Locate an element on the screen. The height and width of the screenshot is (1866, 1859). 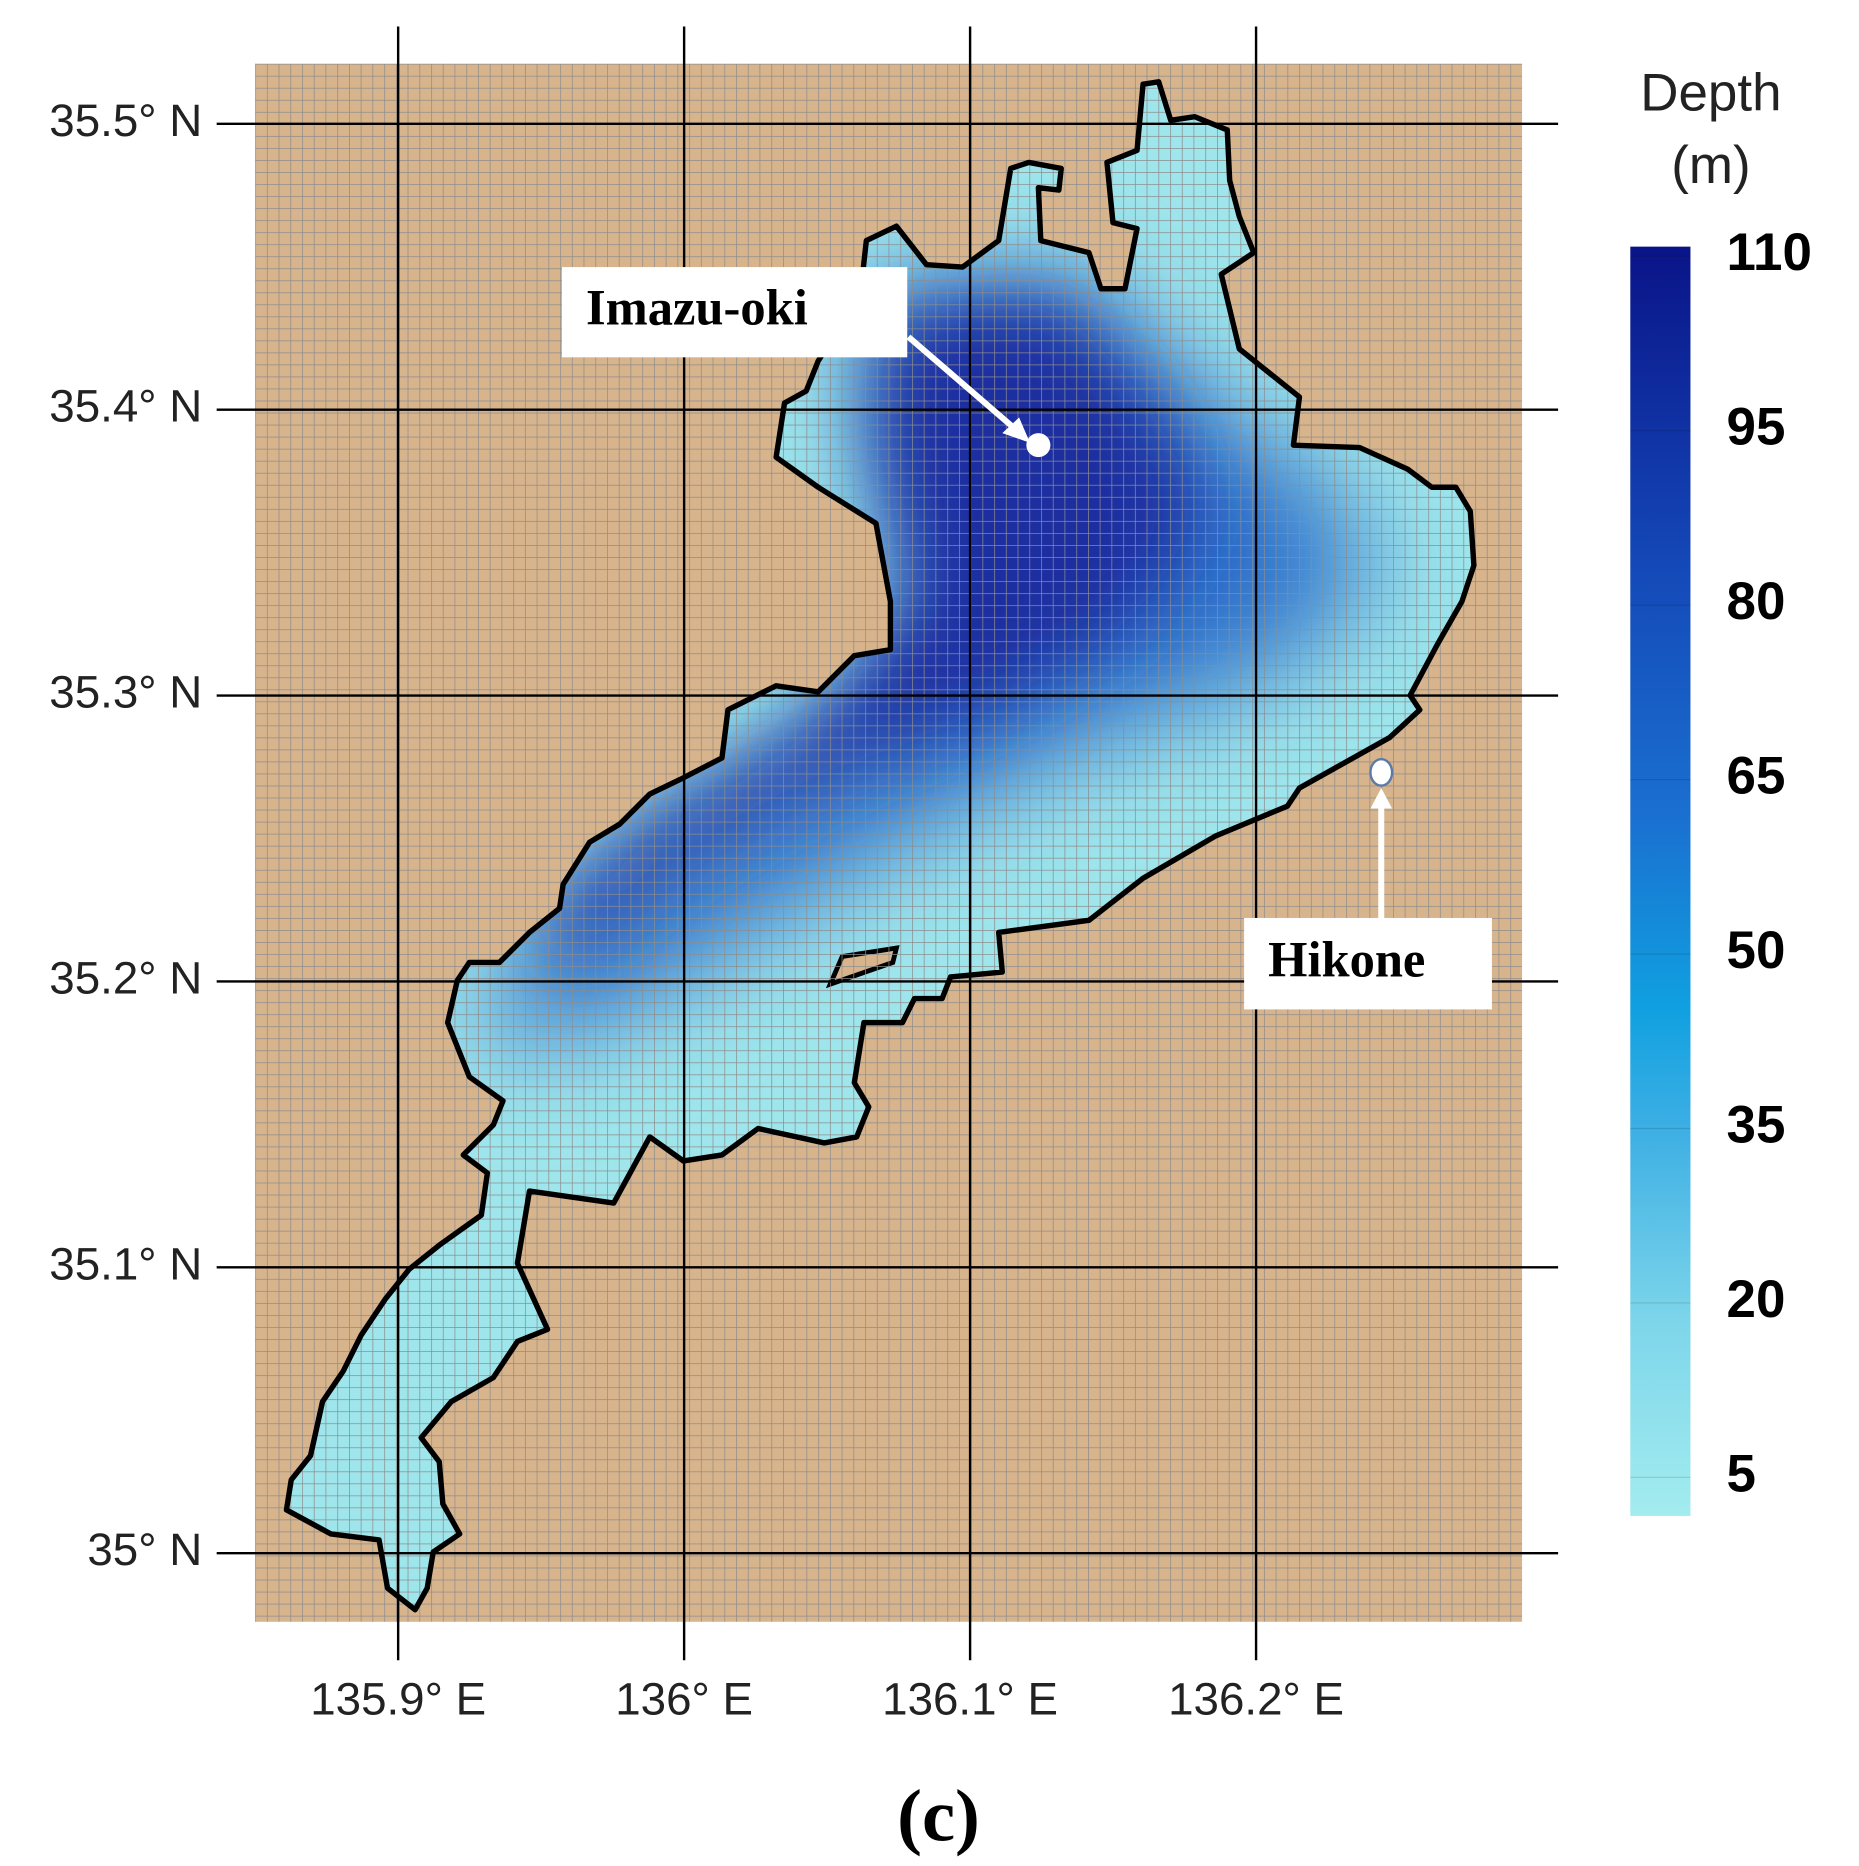
caption: (c) is located at coordinates (938, 1817).